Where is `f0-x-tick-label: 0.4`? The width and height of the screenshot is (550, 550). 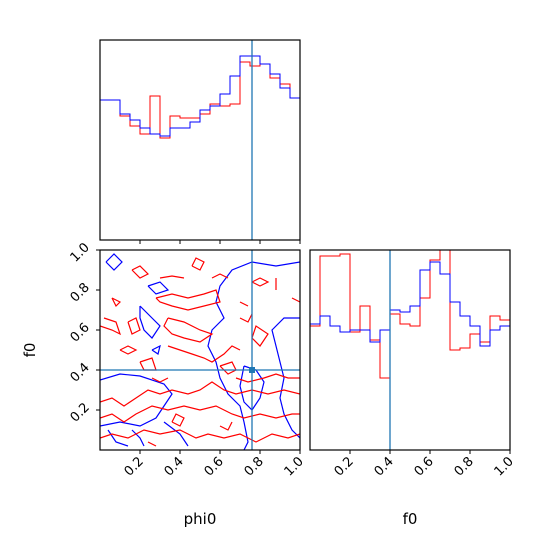
f0-x-tick-label: 0.4 is located at coordinates (384, 466).